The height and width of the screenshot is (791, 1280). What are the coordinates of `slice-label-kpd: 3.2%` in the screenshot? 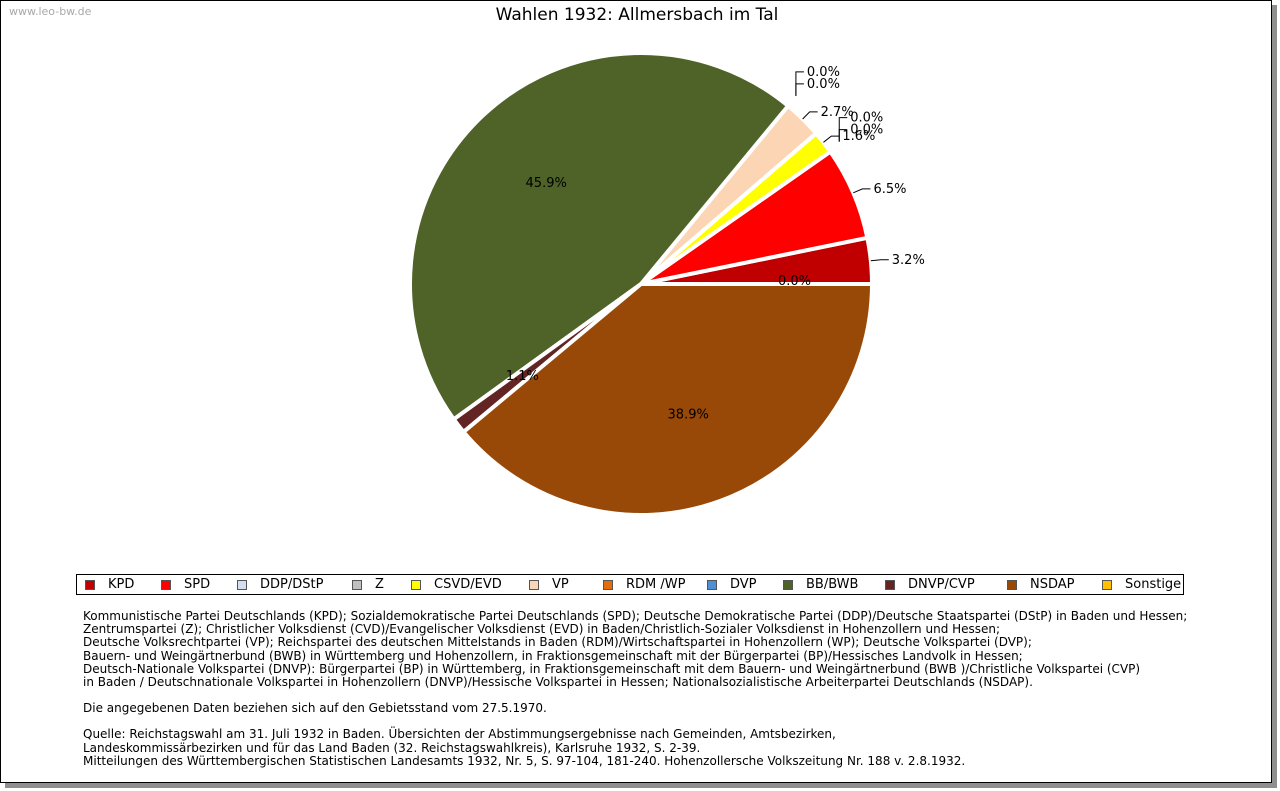 It's located at (908, 260).